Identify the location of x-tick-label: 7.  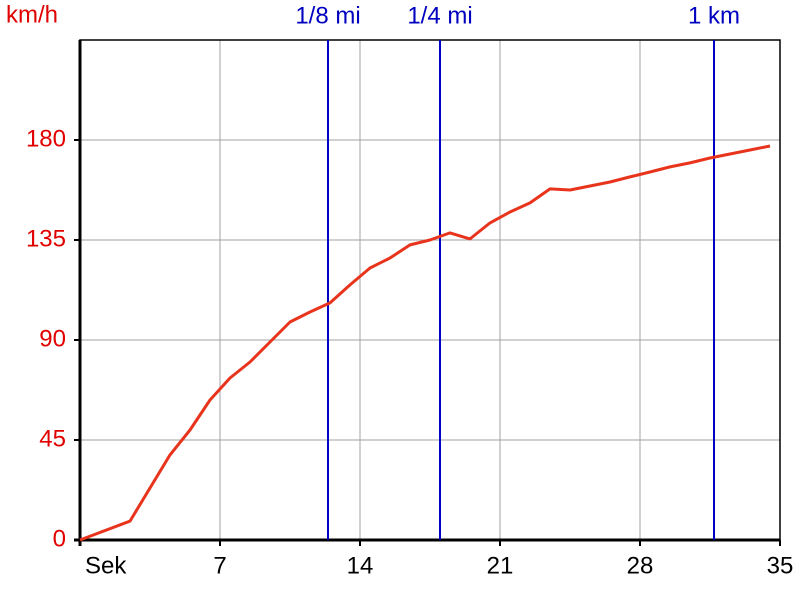
(219, 565).